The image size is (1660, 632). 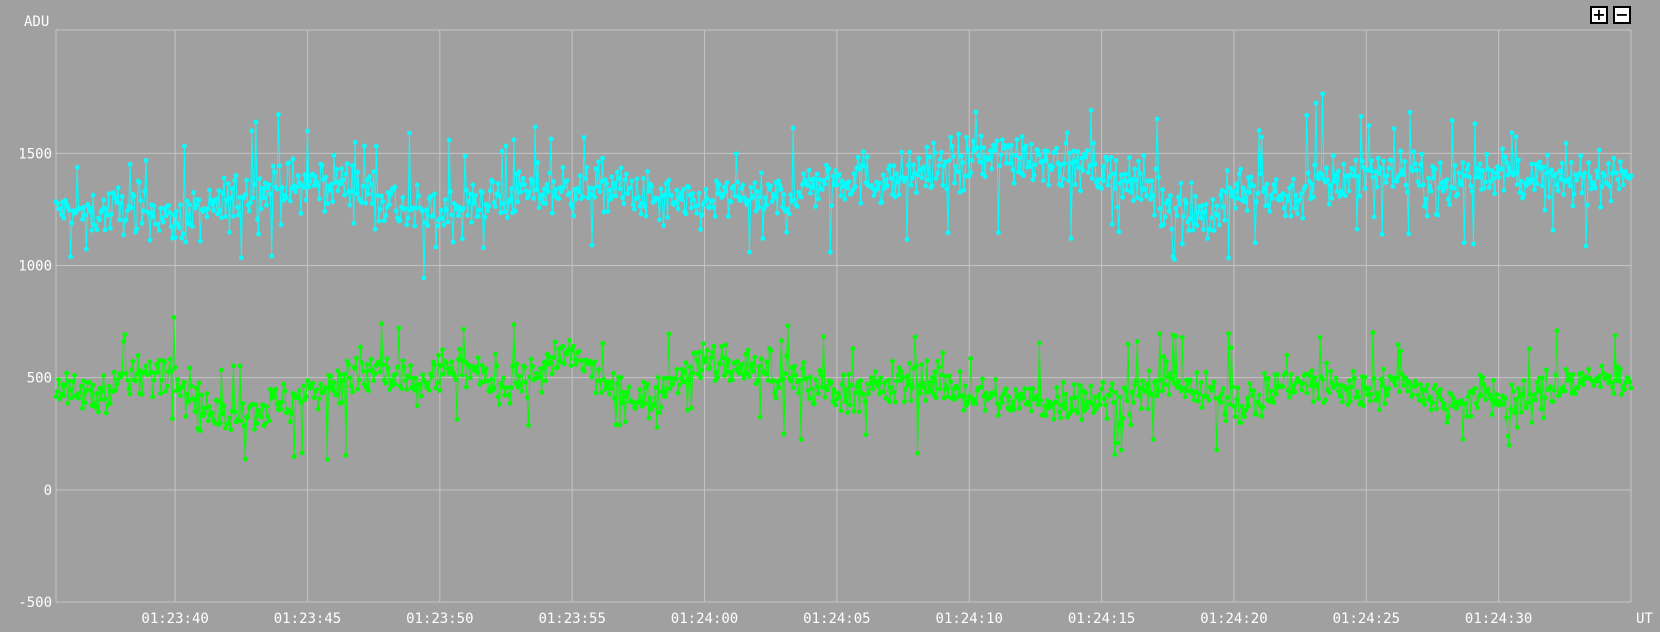 I want to click on zoom-in-button: +, so click(x=1599, y=15).